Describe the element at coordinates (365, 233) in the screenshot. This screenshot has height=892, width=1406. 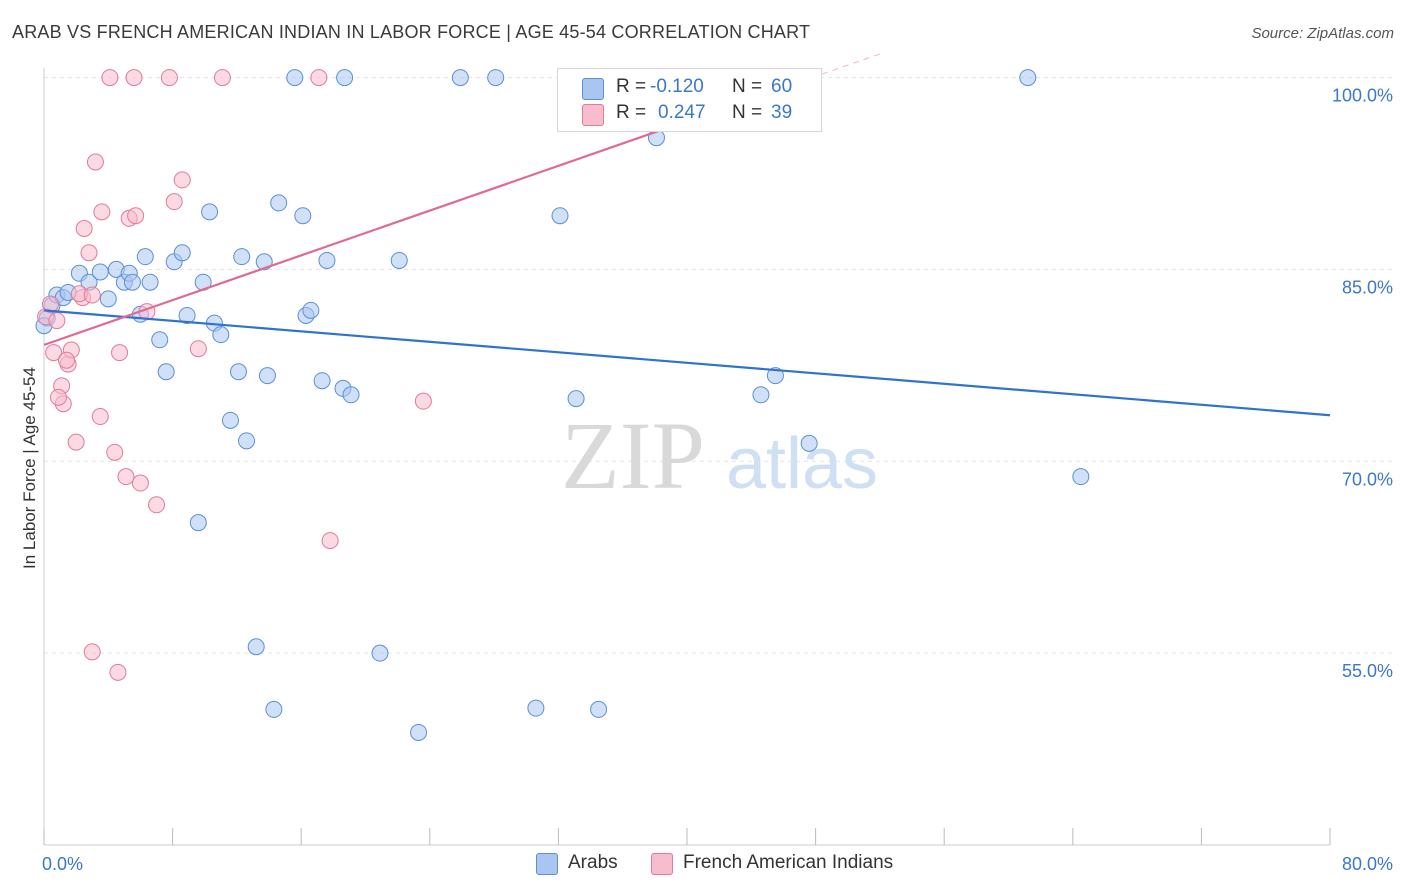
I see `trendline-french-american-indians` at that location.